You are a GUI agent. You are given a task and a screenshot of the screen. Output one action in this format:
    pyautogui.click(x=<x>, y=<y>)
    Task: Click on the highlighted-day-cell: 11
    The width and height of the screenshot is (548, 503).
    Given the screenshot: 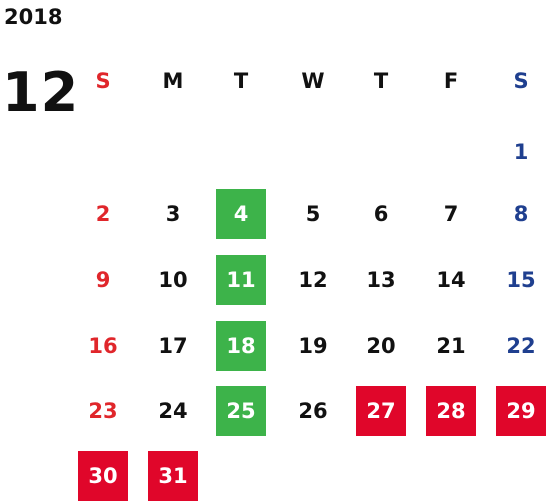 What is the action you would take?
    pyautogui.click(x=241, y=280)
    